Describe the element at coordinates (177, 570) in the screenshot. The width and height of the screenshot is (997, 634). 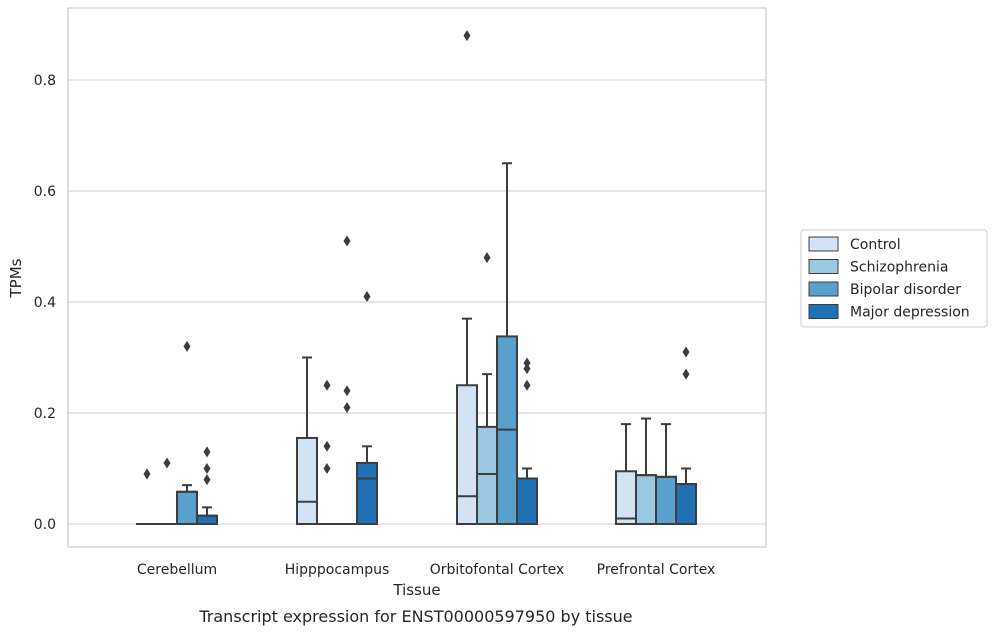
I see `x-tick-label: Cerebellum` at that location.